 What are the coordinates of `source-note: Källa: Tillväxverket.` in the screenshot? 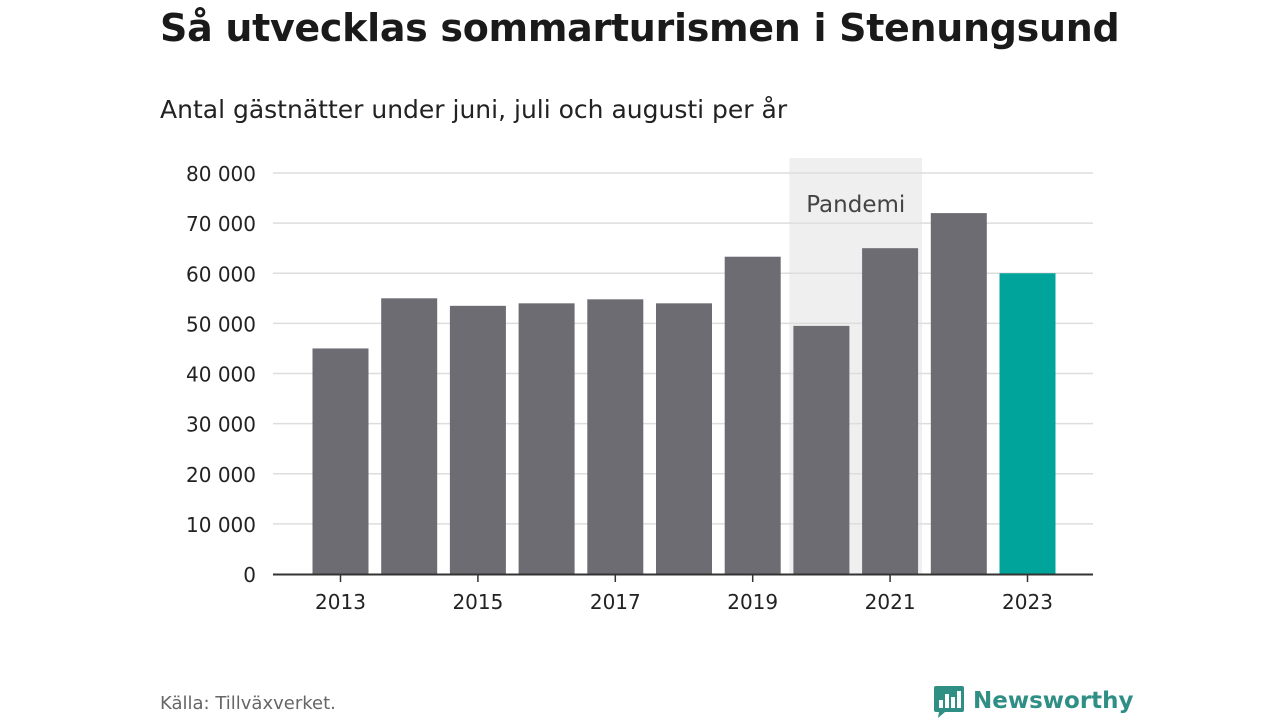 It's located at (248, 703).